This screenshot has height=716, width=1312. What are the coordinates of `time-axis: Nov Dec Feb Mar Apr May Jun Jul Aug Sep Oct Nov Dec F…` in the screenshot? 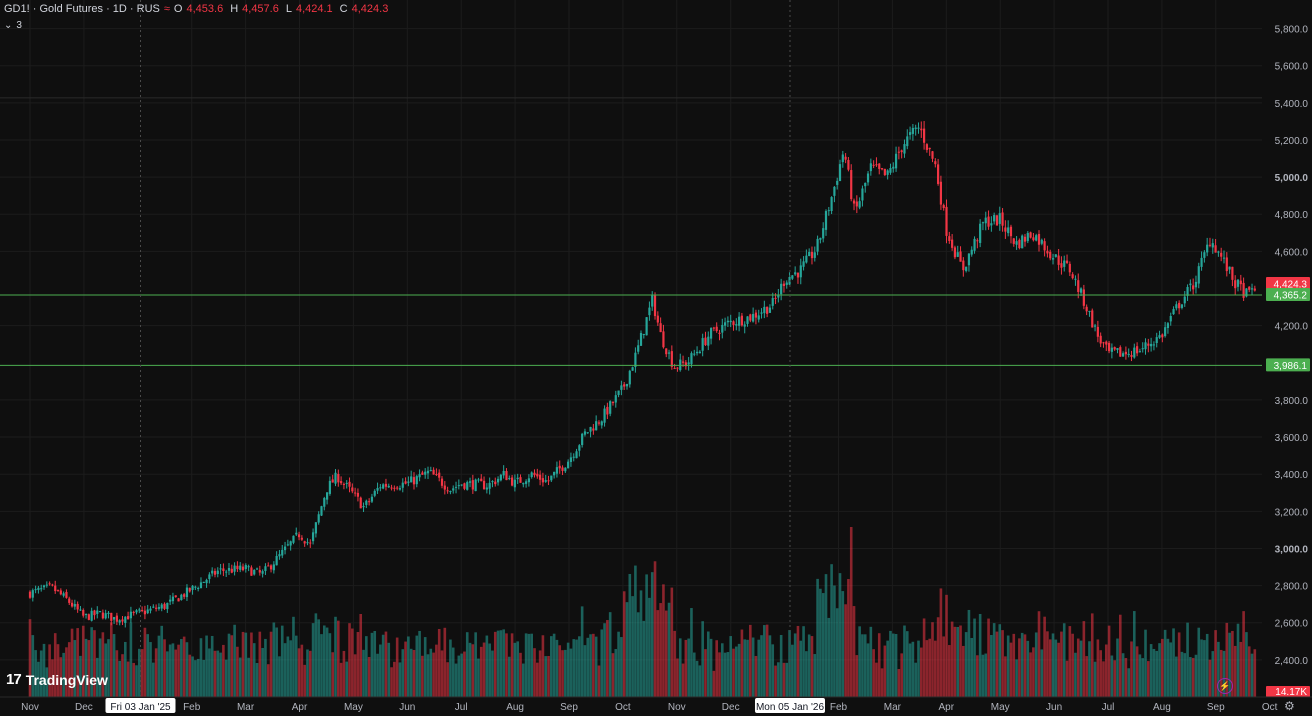 It's located at (656, 706).